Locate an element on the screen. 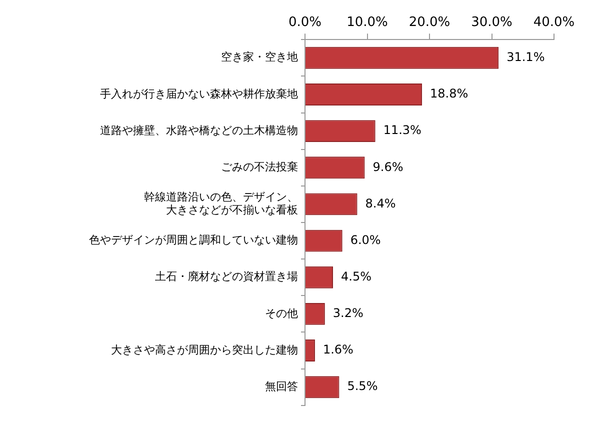 Image resolution: width=590 pixels, height=423 pixels. y-tick-label: ごみの不法投棄 is located at coordinates (259, 167).